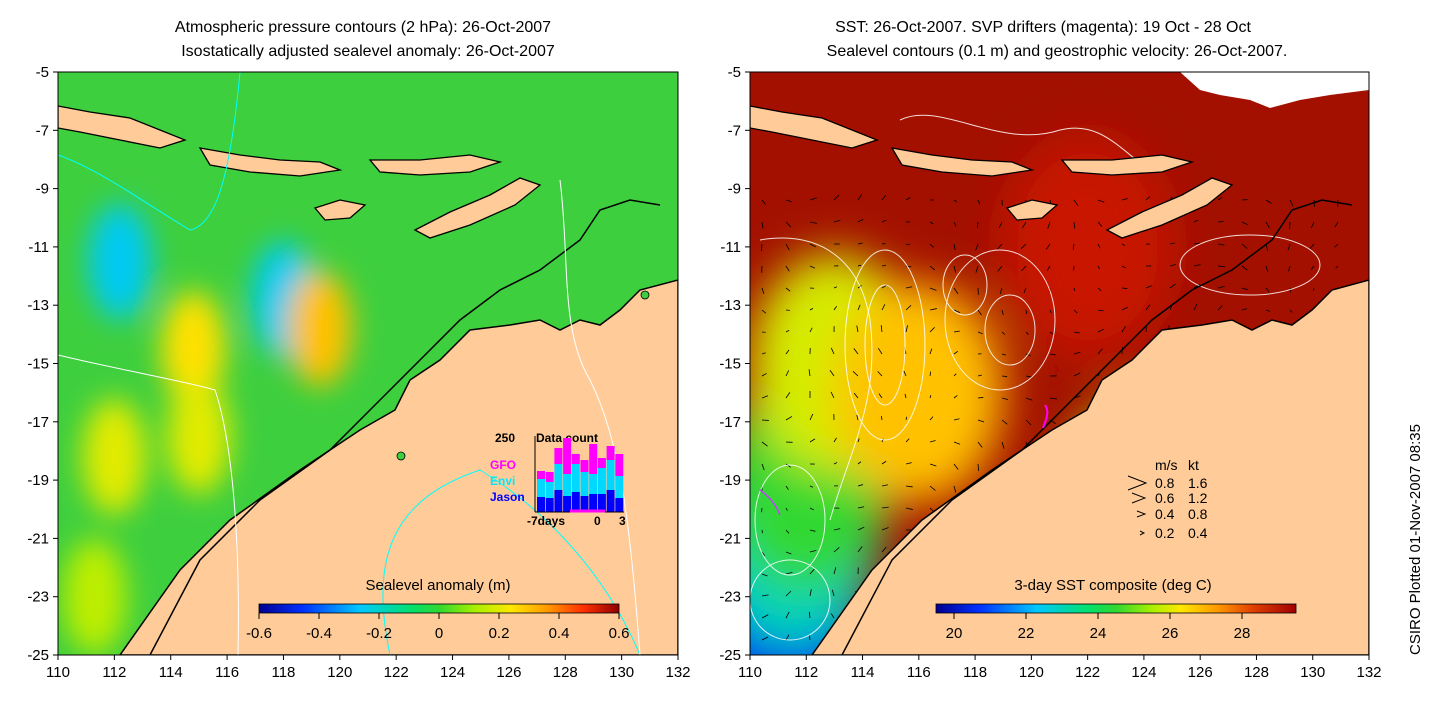  Describe the element at coordinates (42, 130) in the screenshot. I see `y-tick-label: -7` at that location.